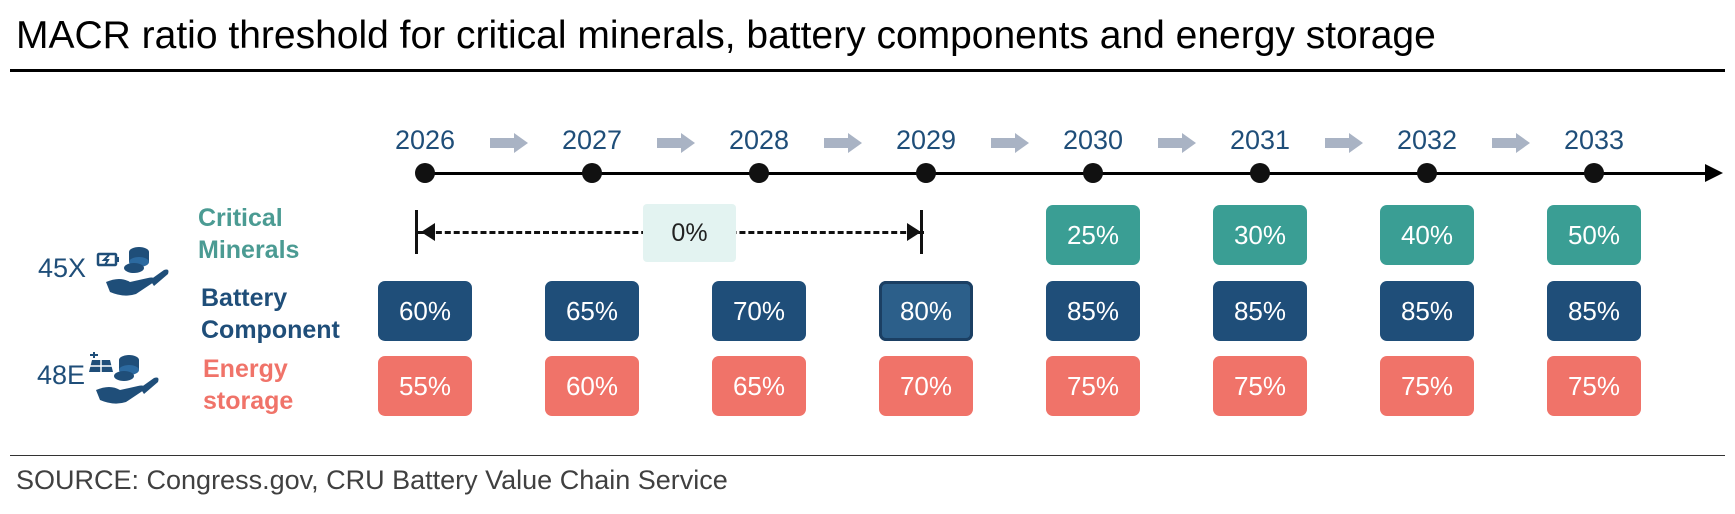  What do you see at coordinates (61, 375) in the screenshot?
I see `credit-48e-label: 48E` at bounding box center [61, 375].